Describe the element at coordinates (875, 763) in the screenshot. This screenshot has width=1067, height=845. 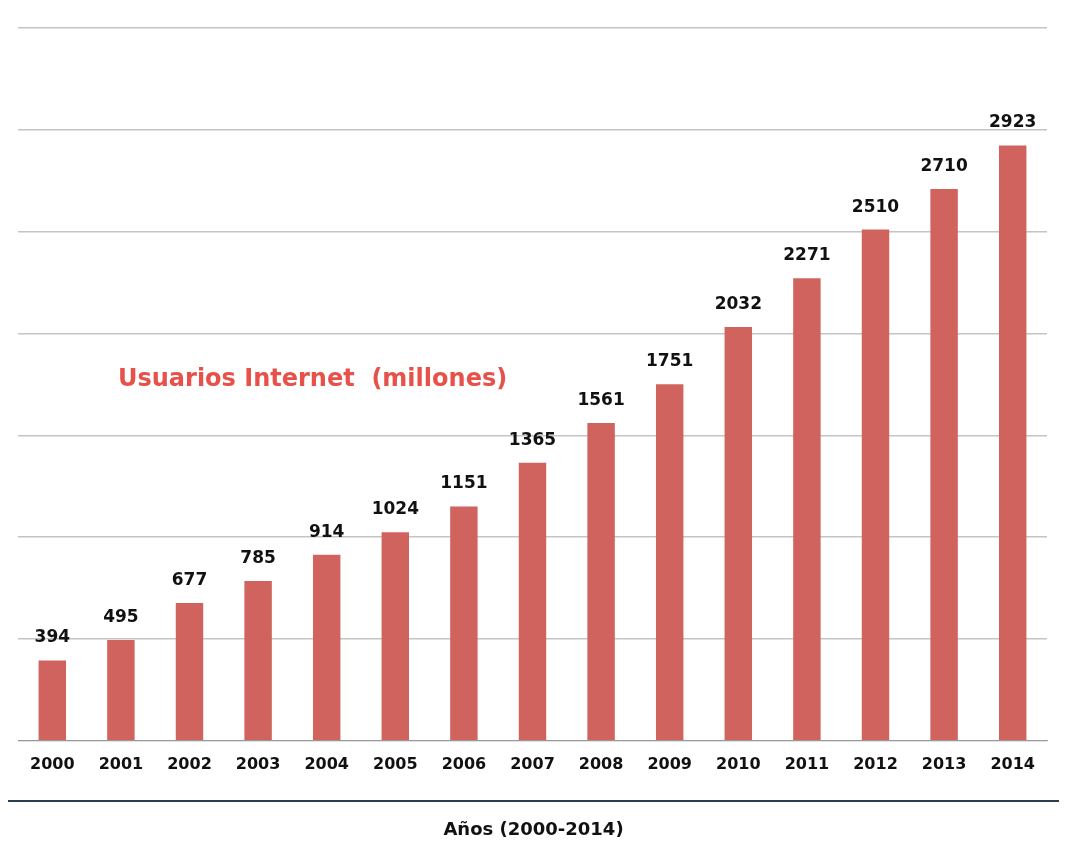
I see `x-tick-label: 2012` at that location.